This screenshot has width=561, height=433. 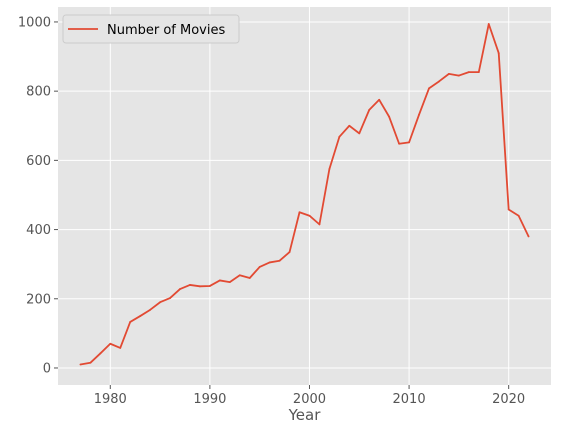 What do you see at coordinates (305, 415) in the screenshot?
I see `x-axis-label: Year` at bounding box center [305, 415].